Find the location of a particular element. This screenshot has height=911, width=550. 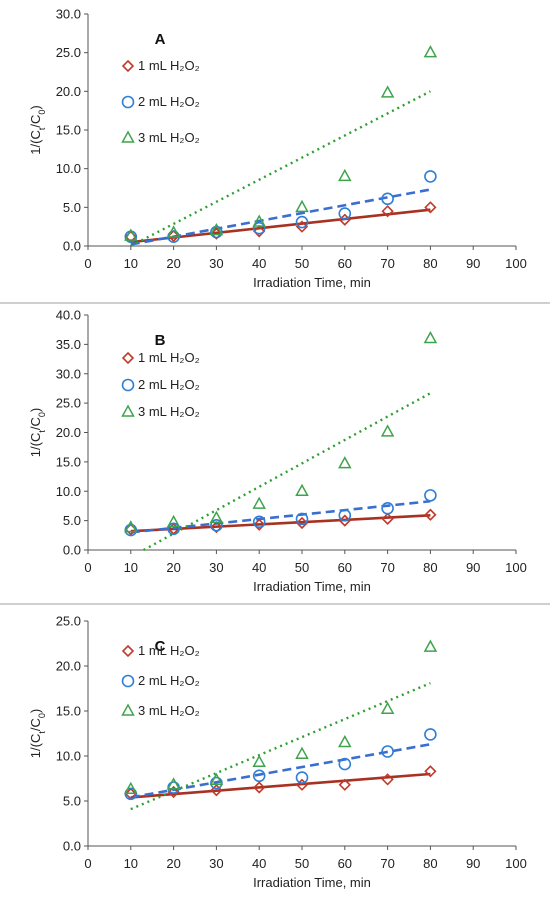

x-tick-label: 80 is located at coordinates (430, 567).